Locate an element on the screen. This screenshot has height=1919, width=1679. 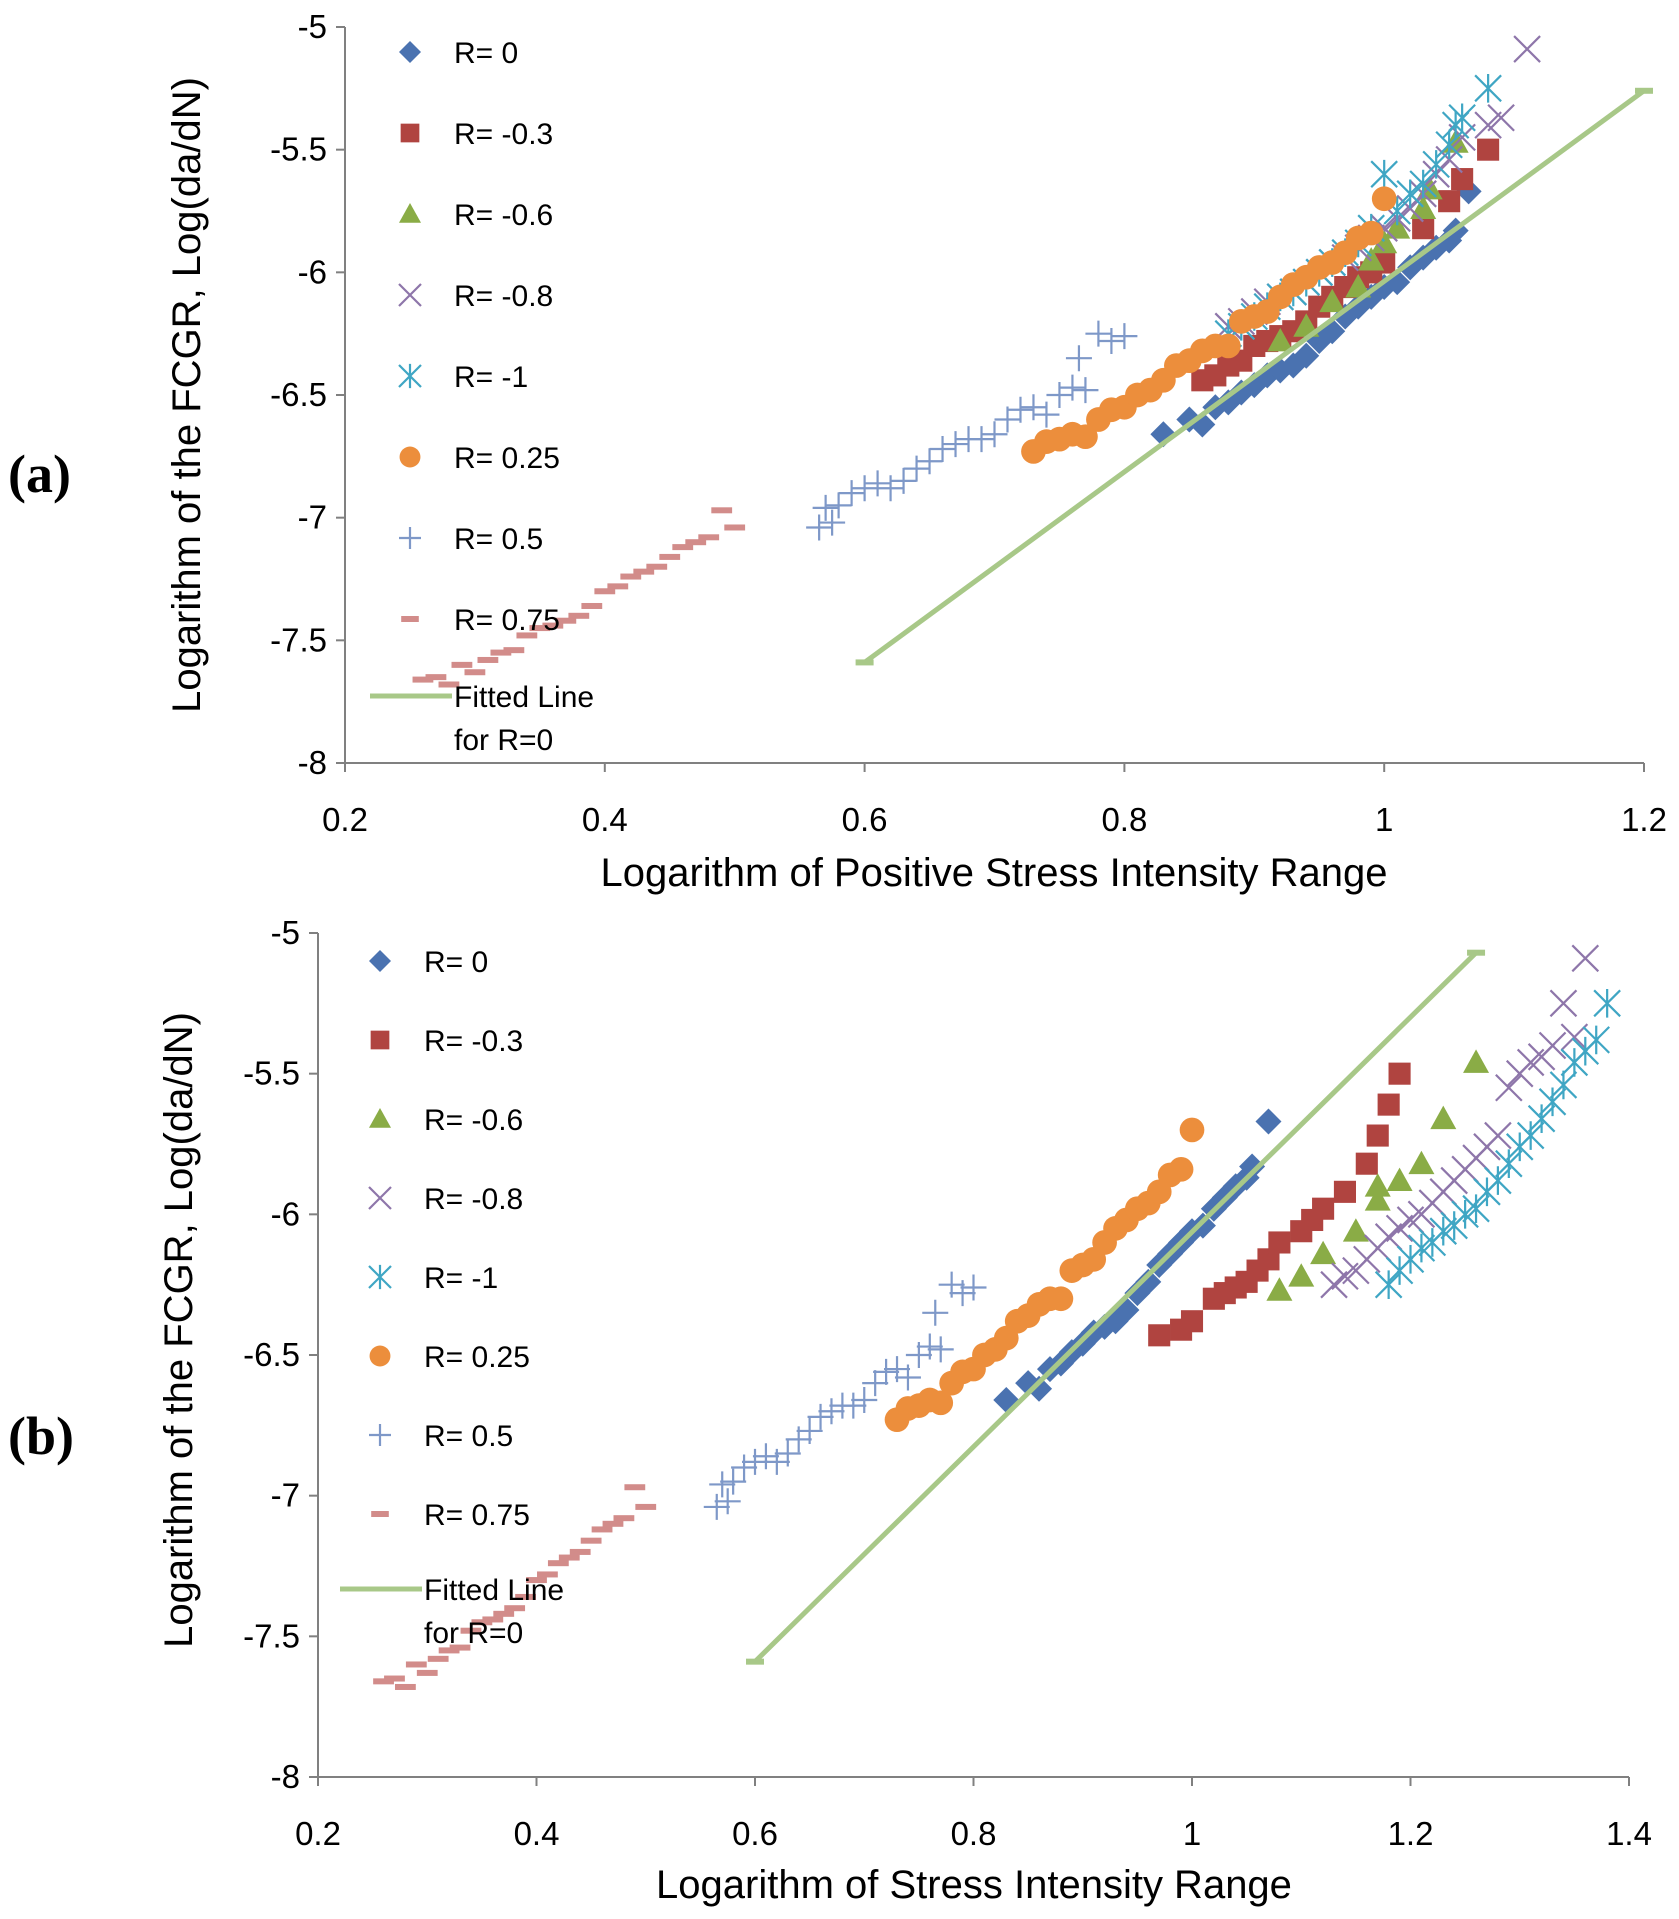
series-r-0.3 is located at coordinates (1279, 1204).